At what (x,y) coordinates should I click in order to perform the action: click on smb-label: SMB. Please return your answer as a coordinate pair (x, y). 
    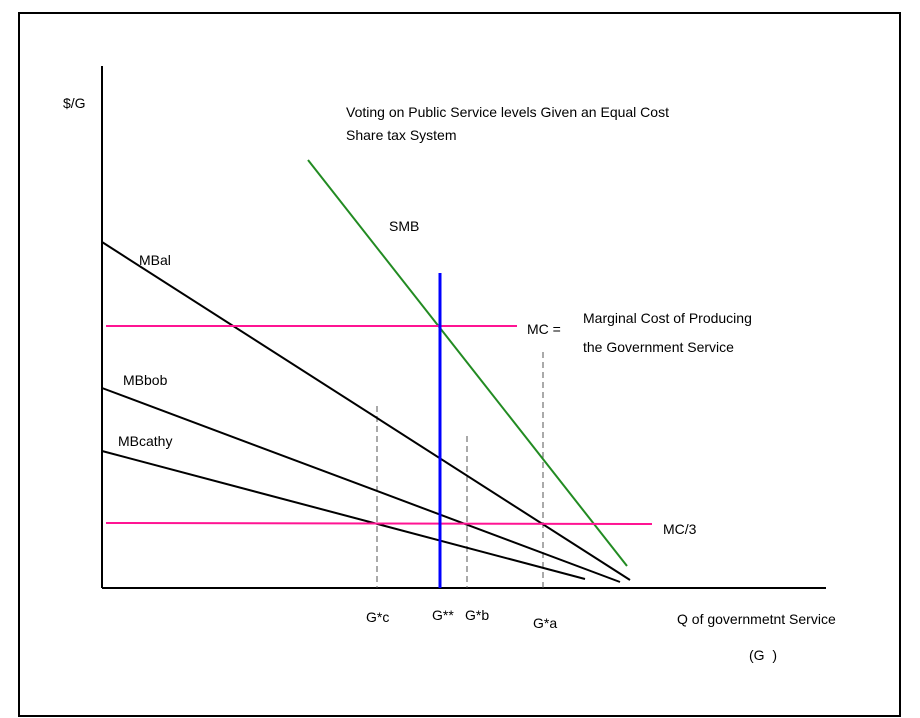
    Looking at the image, I should click on (404, 226).